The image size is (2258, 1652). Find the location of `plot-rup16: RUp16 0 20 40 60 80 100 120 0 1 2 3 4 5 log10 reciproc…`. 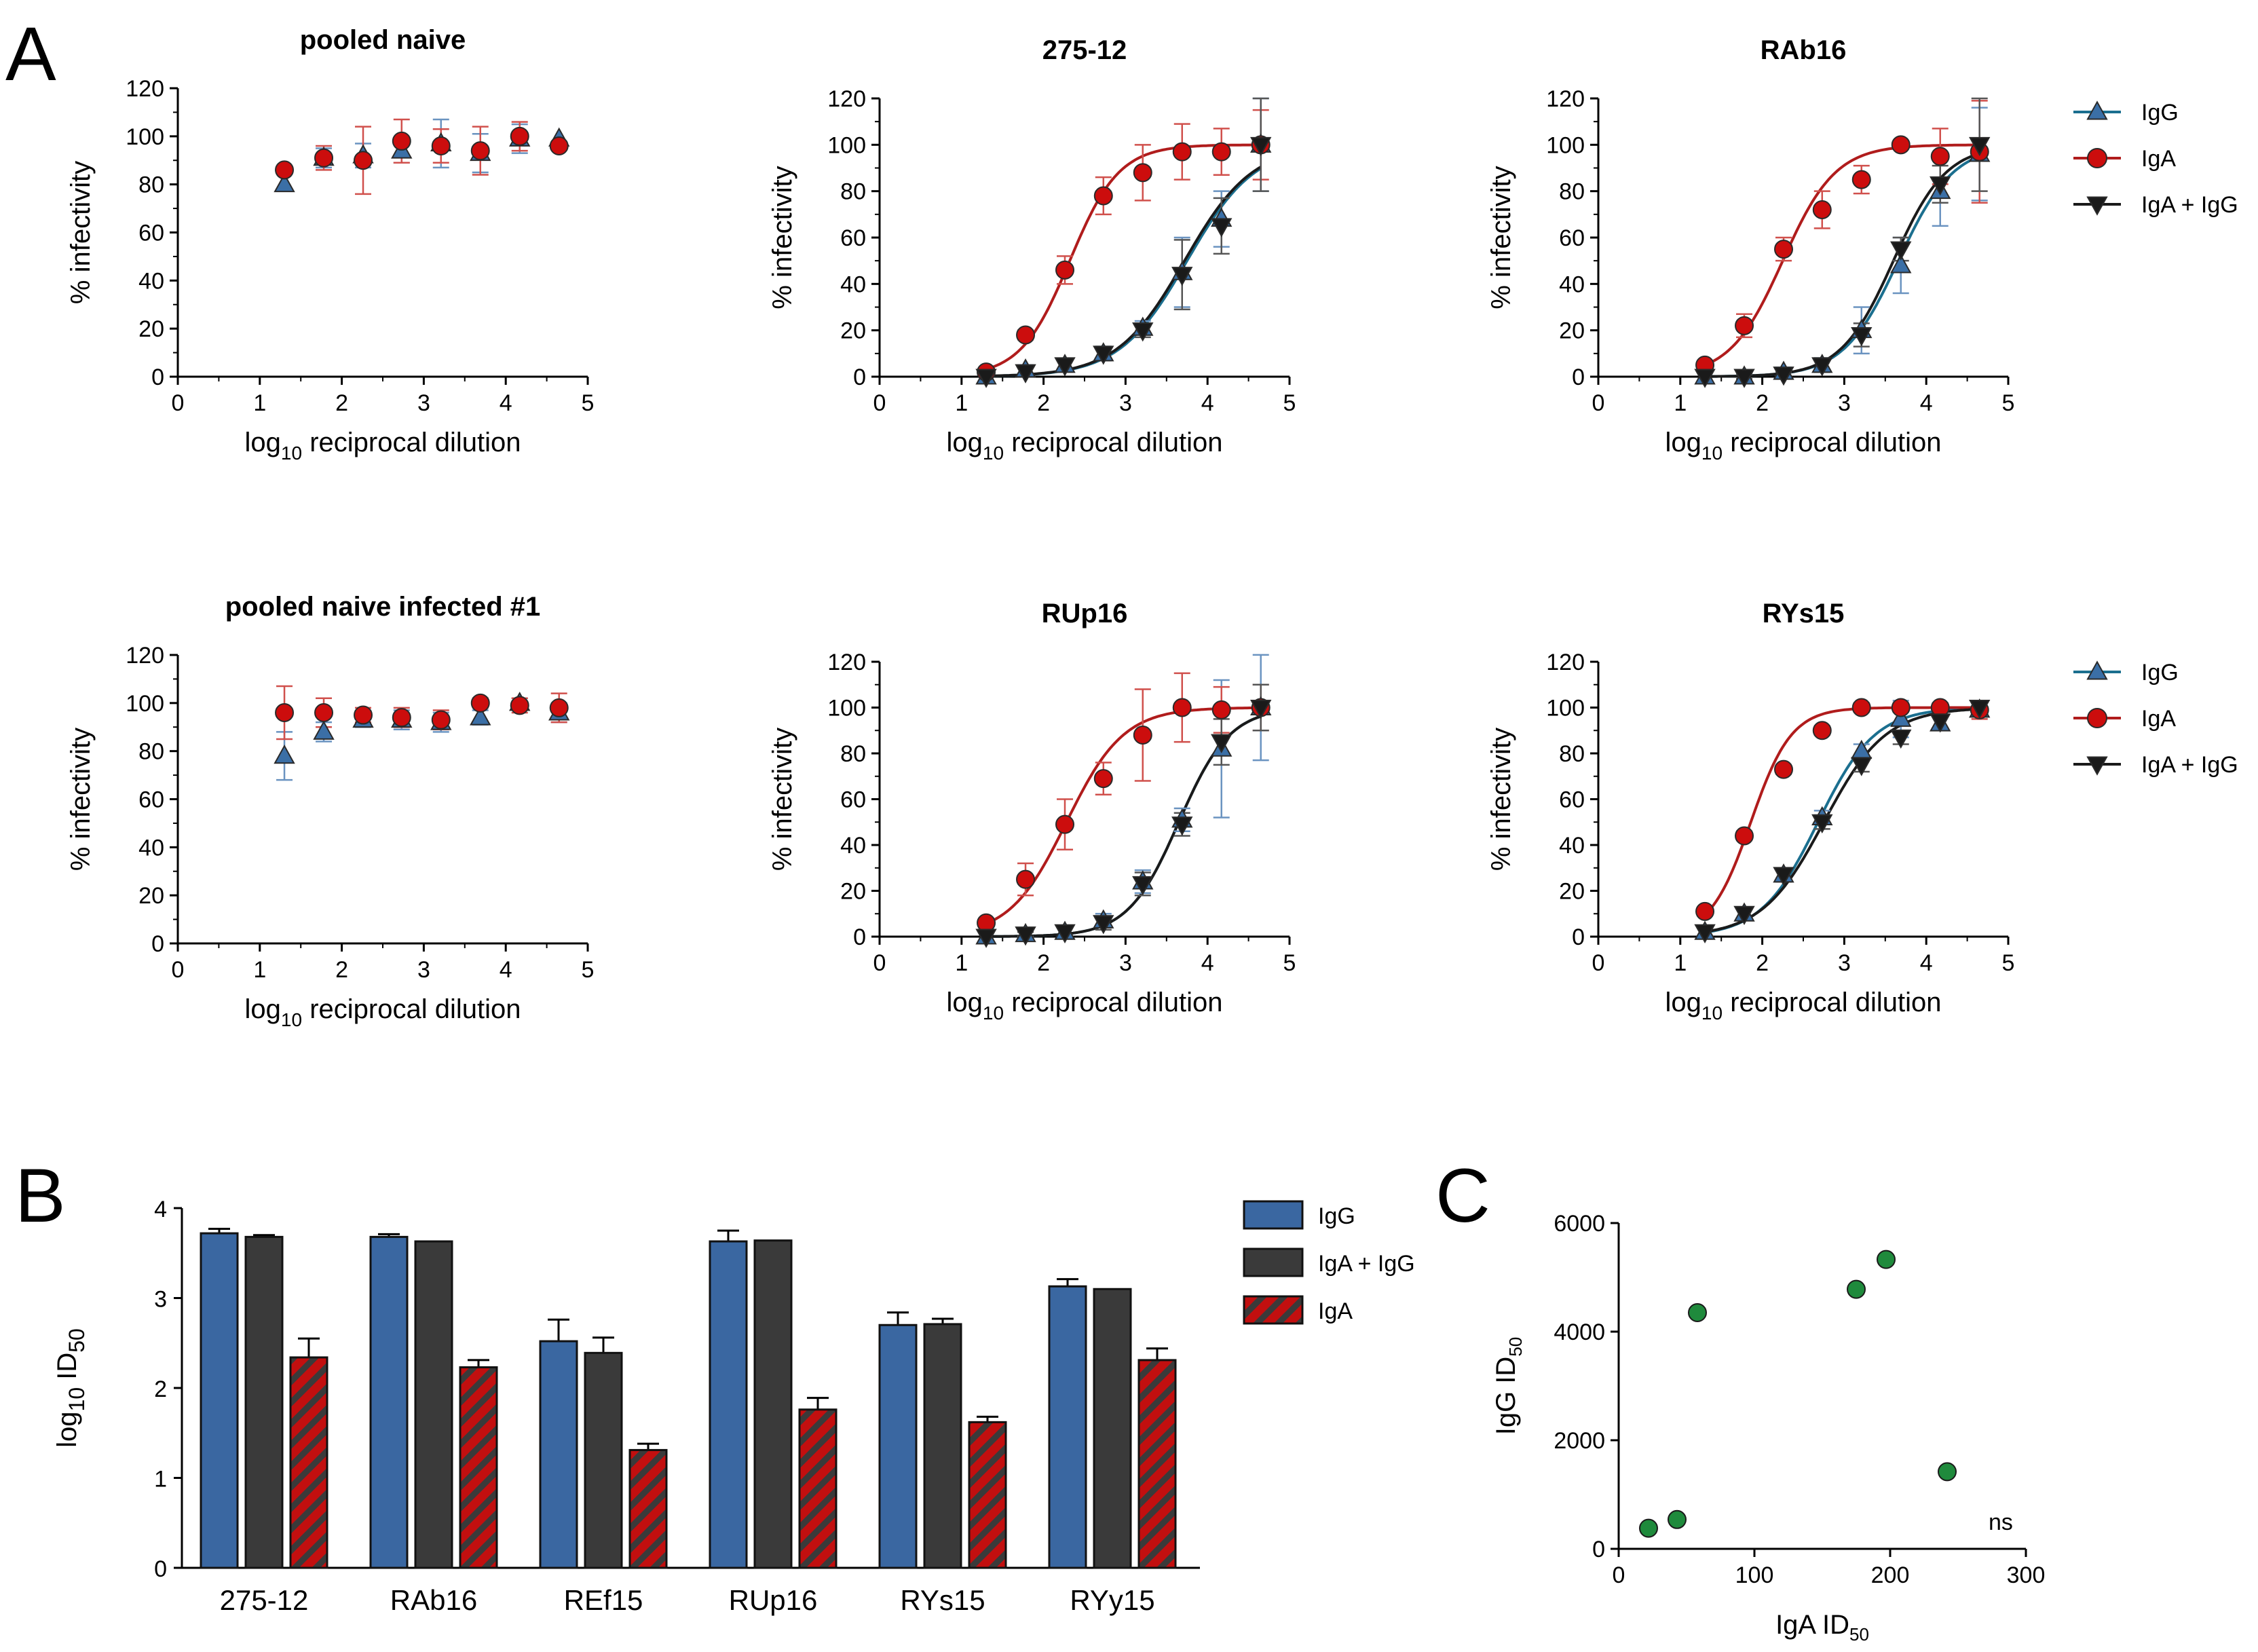

plot-rup16: RUp16 0 20 40 60 80 100 120 0 1 2 3 4 5 log10 reciproc… is located at coordinates (1032, 811).